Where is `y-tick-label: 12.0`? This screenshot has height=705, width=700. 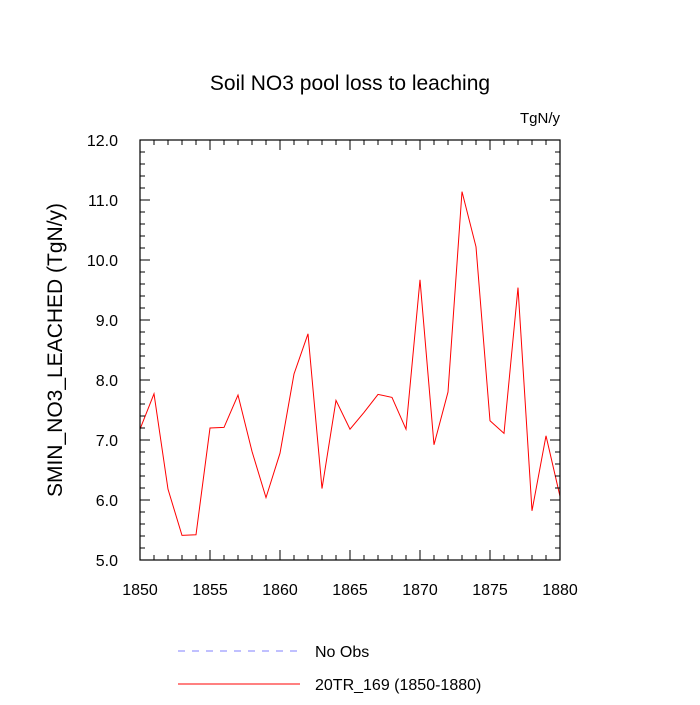 y-tick-label: 12.0 is located at coordinates (102, 141).